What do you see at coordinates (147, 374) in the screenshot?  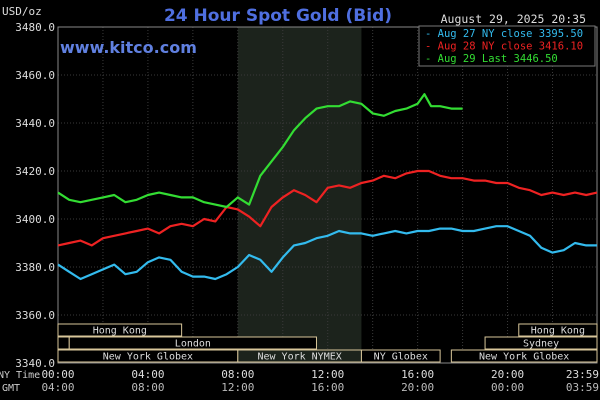 I see `x-tick-label-ny: 04:00` at bounding box center [147, 374].